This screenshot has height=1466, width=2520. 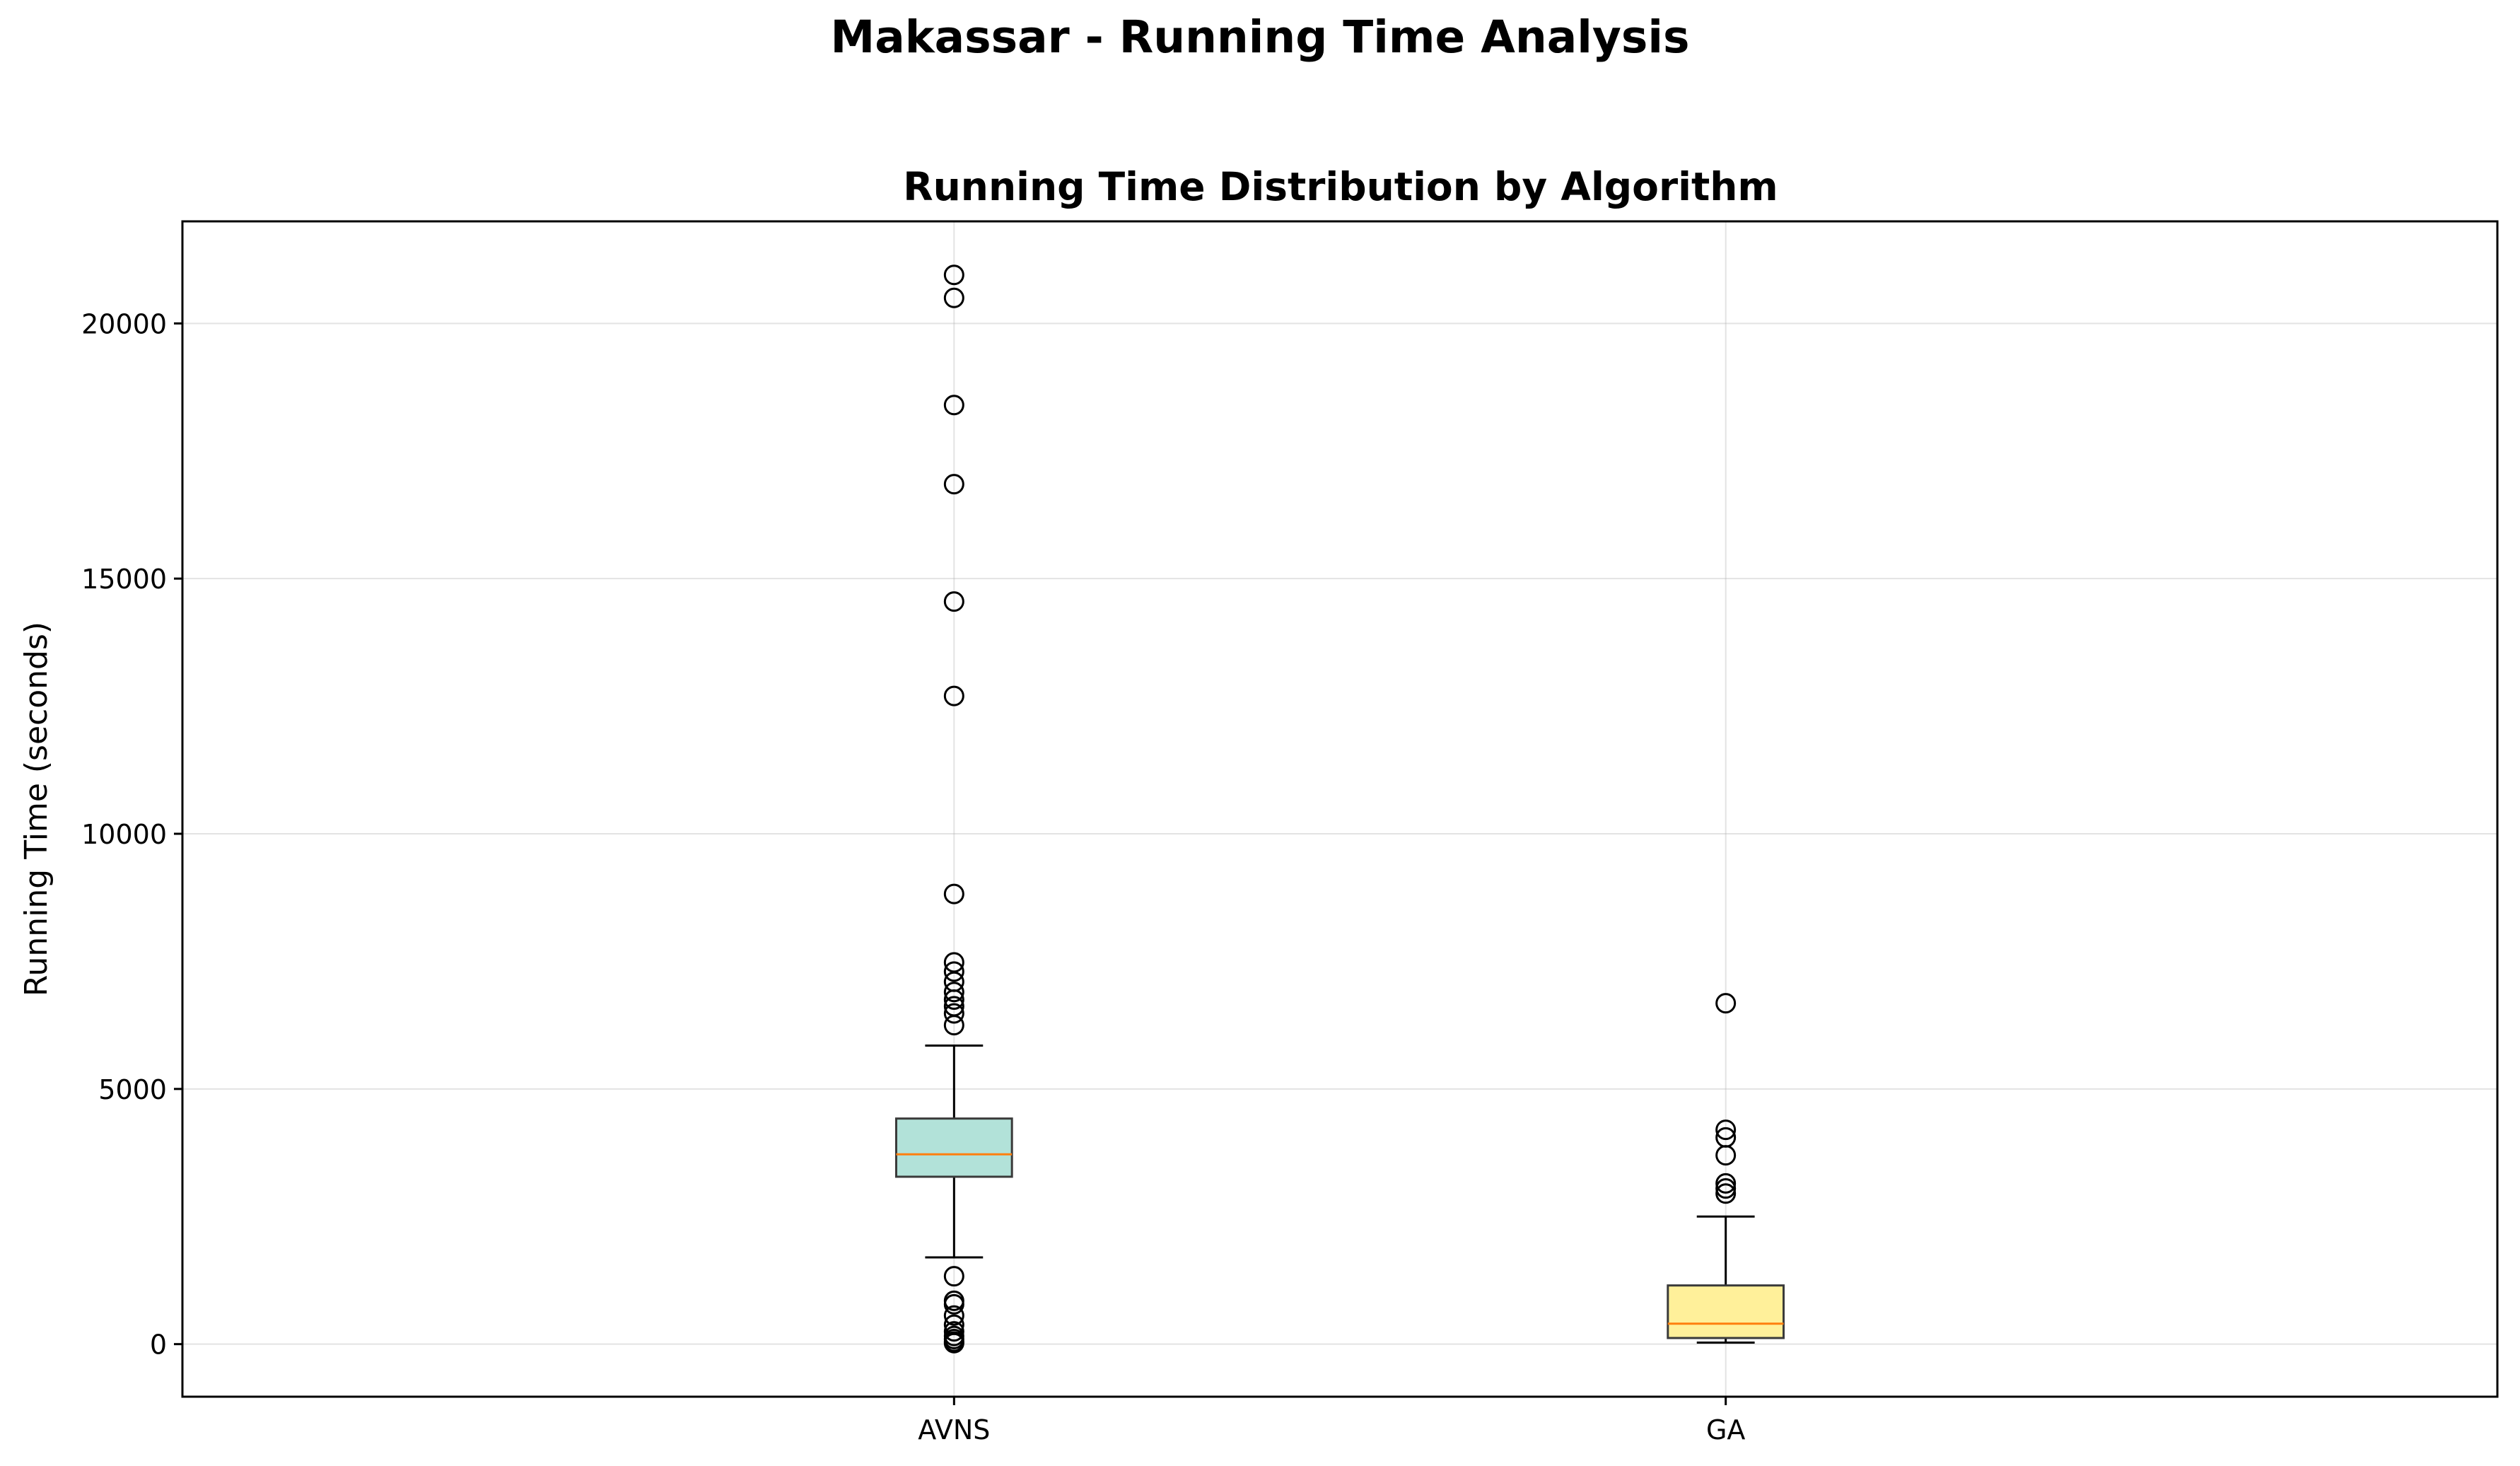 What do you see at coordinates (124, 834) in the screenshot?
I see `y-tick-label: 10000` at bounding box center [124, 834].